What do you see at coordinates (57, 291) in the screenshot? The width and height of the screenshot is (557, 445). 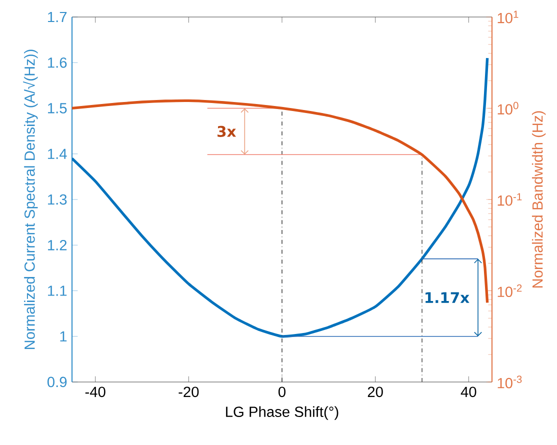 I see `y-tick-label: 1.1` at bounding box center [57, 291].